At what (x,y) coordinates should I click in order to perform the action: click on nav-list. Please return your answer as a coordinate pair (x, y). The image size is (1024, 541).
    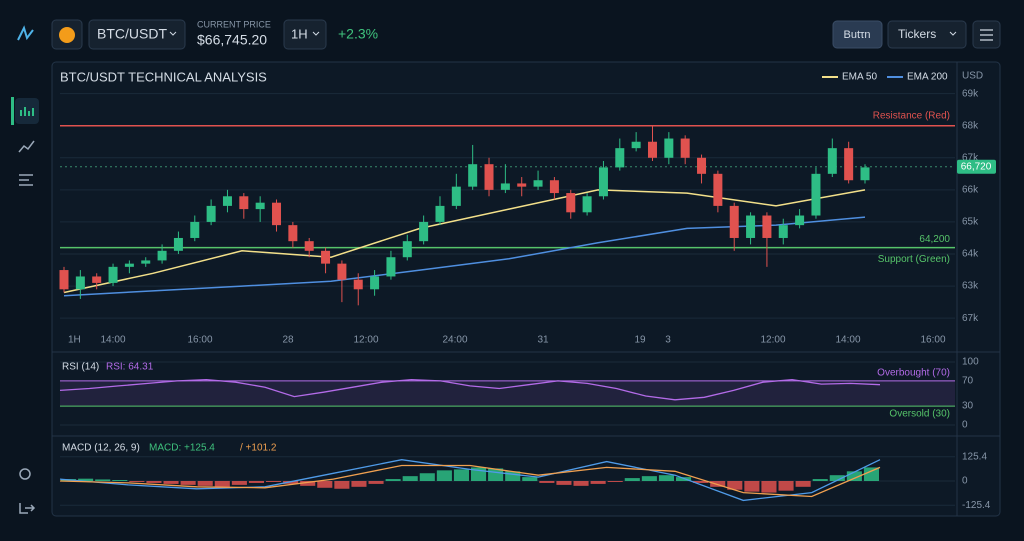
    Looking at the image, I should click on (26, 180).